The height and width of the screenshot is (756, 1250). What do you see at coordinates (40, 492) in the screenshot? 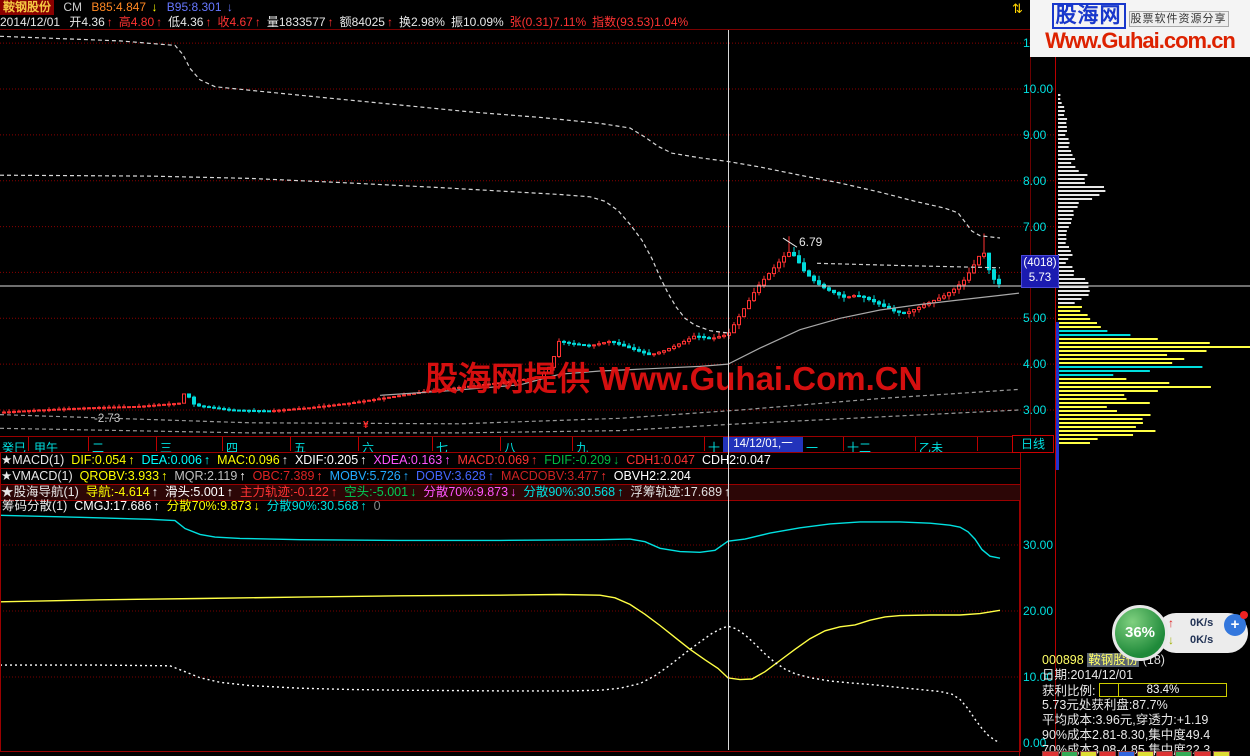
I see `indicator-name: ★股海导航(1)` at bounding box center [40, 492].